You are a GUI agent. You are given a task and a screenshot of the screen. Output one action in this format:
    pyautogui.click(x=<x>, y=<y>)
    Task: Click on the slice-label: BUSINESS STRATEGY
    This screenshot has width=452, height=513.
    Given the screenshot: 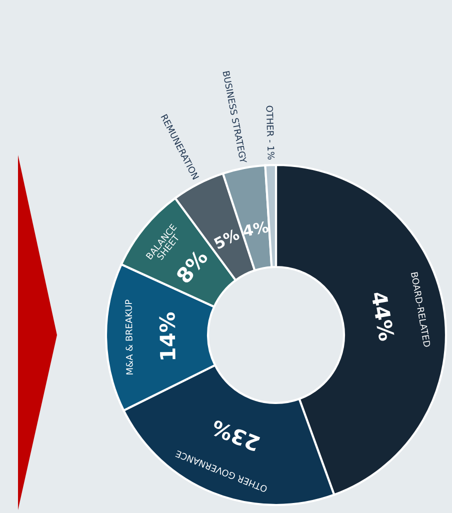 What is the action you would take?
    pyautogui.click(x=234, y=117)
    